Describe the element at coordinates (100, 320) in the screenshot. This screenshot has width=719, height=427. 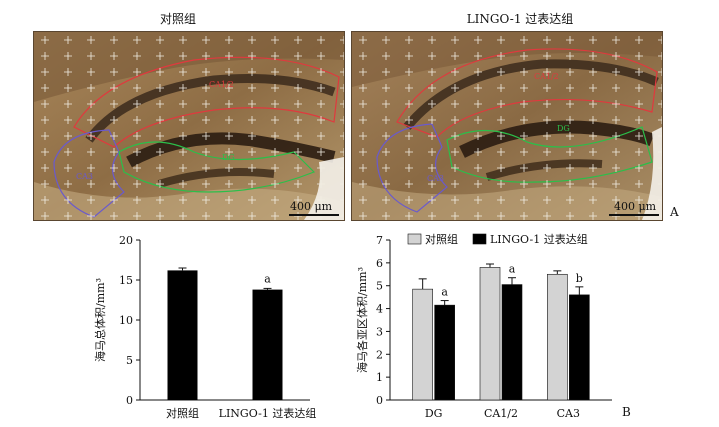
I see `y-axis-label: 海马总体积/mm³` at that location.